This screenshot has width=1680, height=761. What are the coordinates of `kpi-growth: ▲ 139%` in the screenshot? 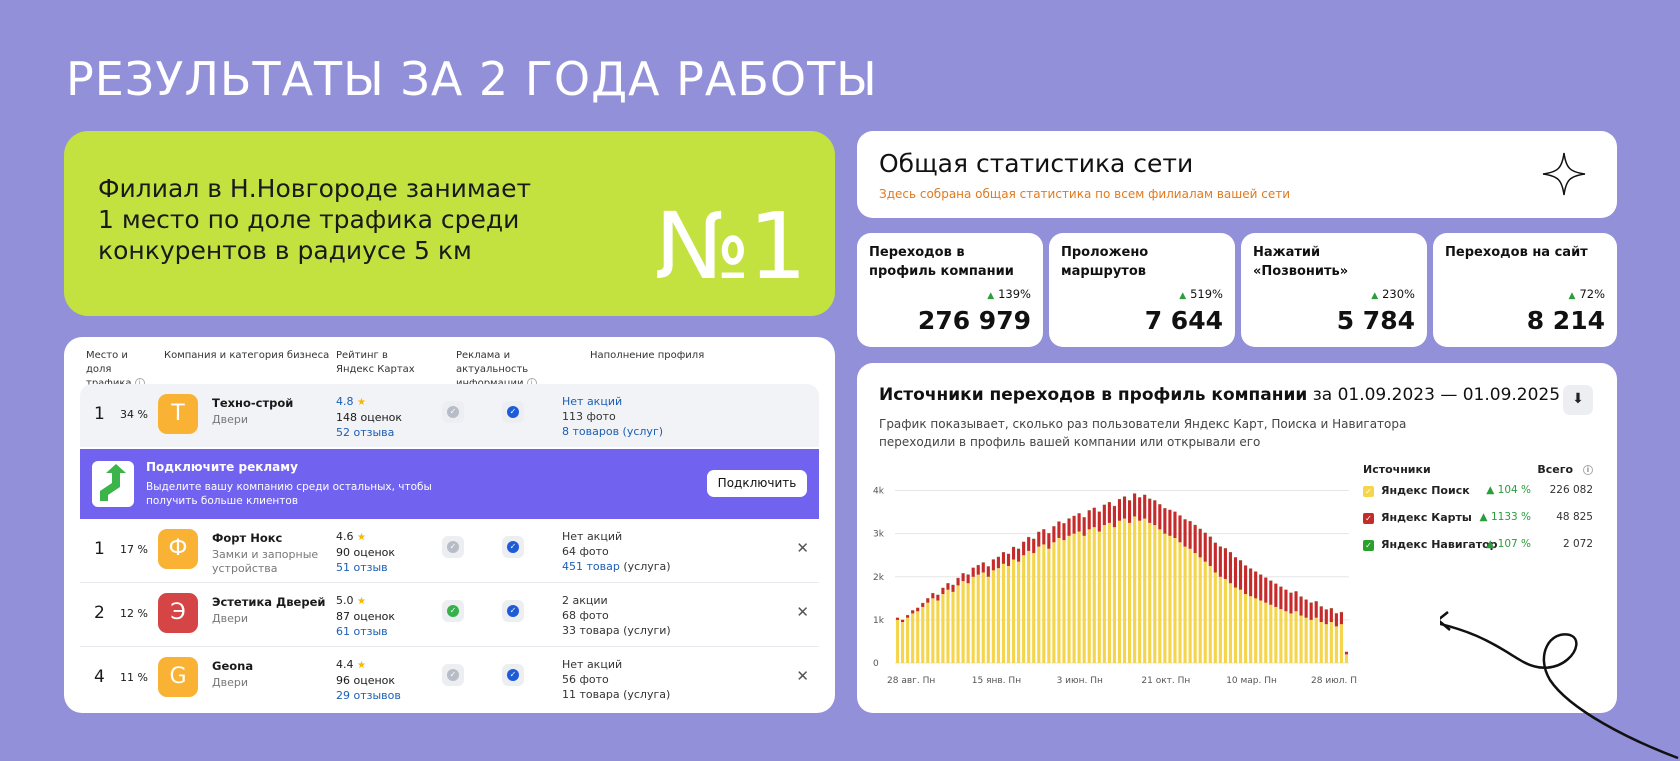 It's located at (1009, 294).